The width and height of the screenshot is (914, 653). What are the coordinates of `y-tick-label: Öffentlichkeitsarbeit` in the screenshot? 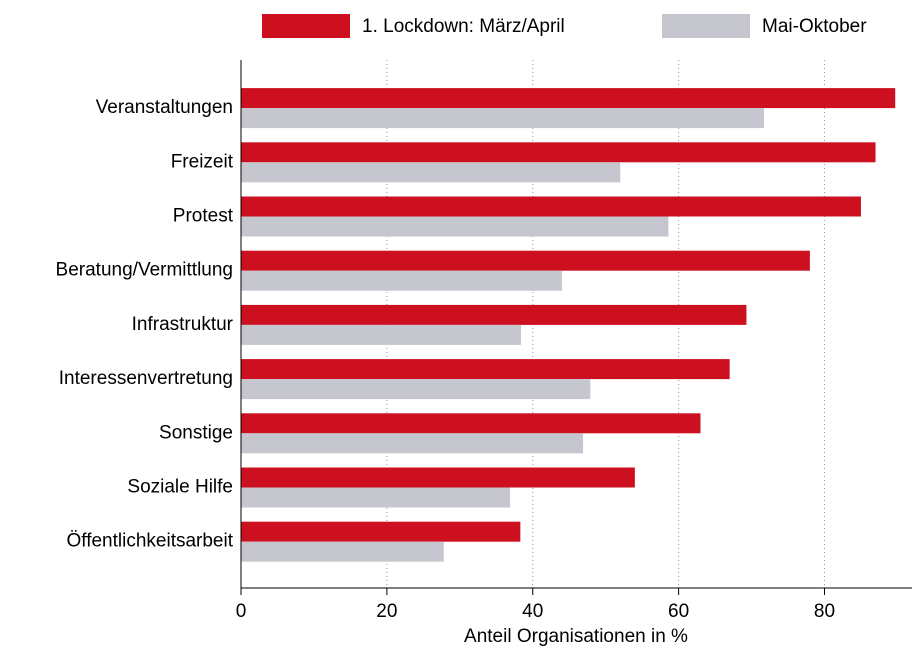 It's located at (149, 541).